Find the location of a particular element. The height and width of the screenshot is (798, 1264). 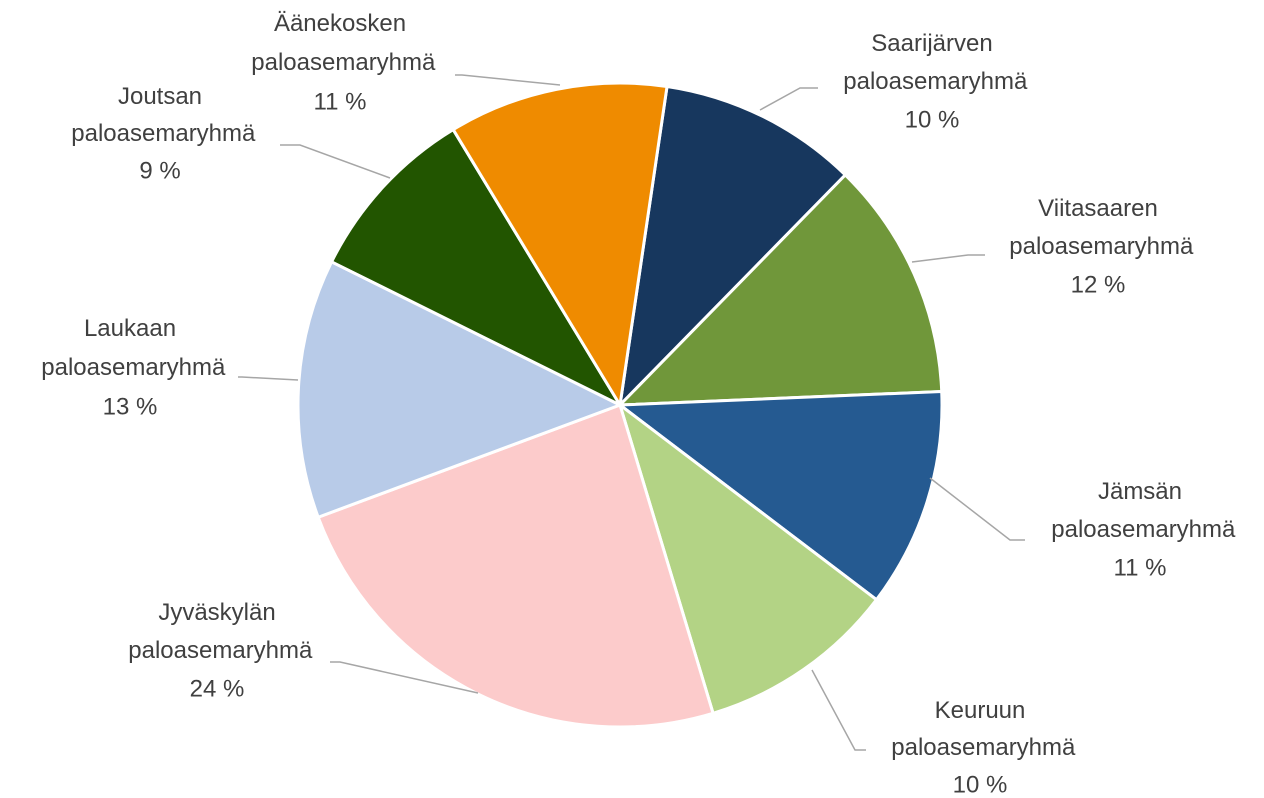

value-label: 13 % is located at coordinates (130, 406).